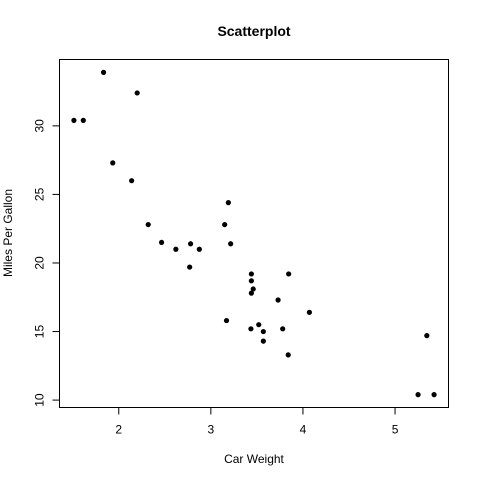 Image resolution: width=480 pixels, height=480 pixels. Describe the element at coordinates (40, 194) in the screenshot. I see `y-tick-label: 25` at that location.